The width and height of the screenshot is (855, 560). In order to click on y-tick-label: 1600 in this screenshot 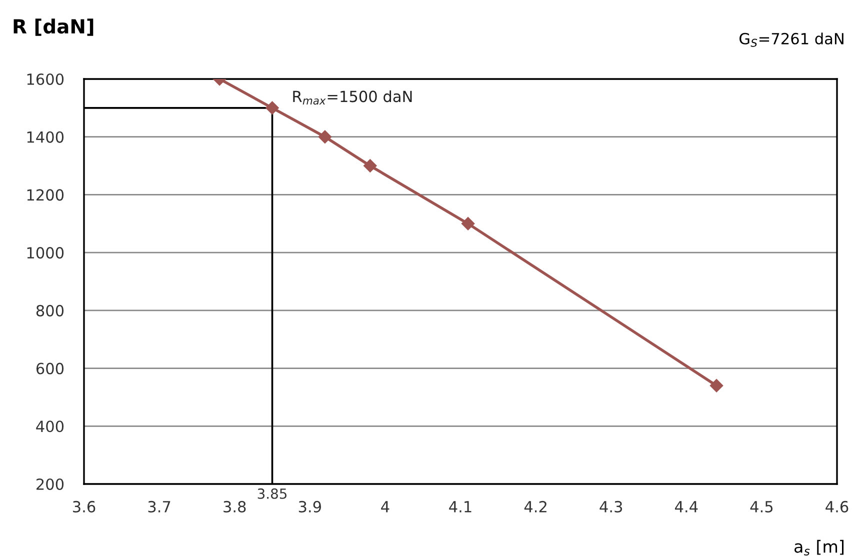, I will do `click(45, 79)`.